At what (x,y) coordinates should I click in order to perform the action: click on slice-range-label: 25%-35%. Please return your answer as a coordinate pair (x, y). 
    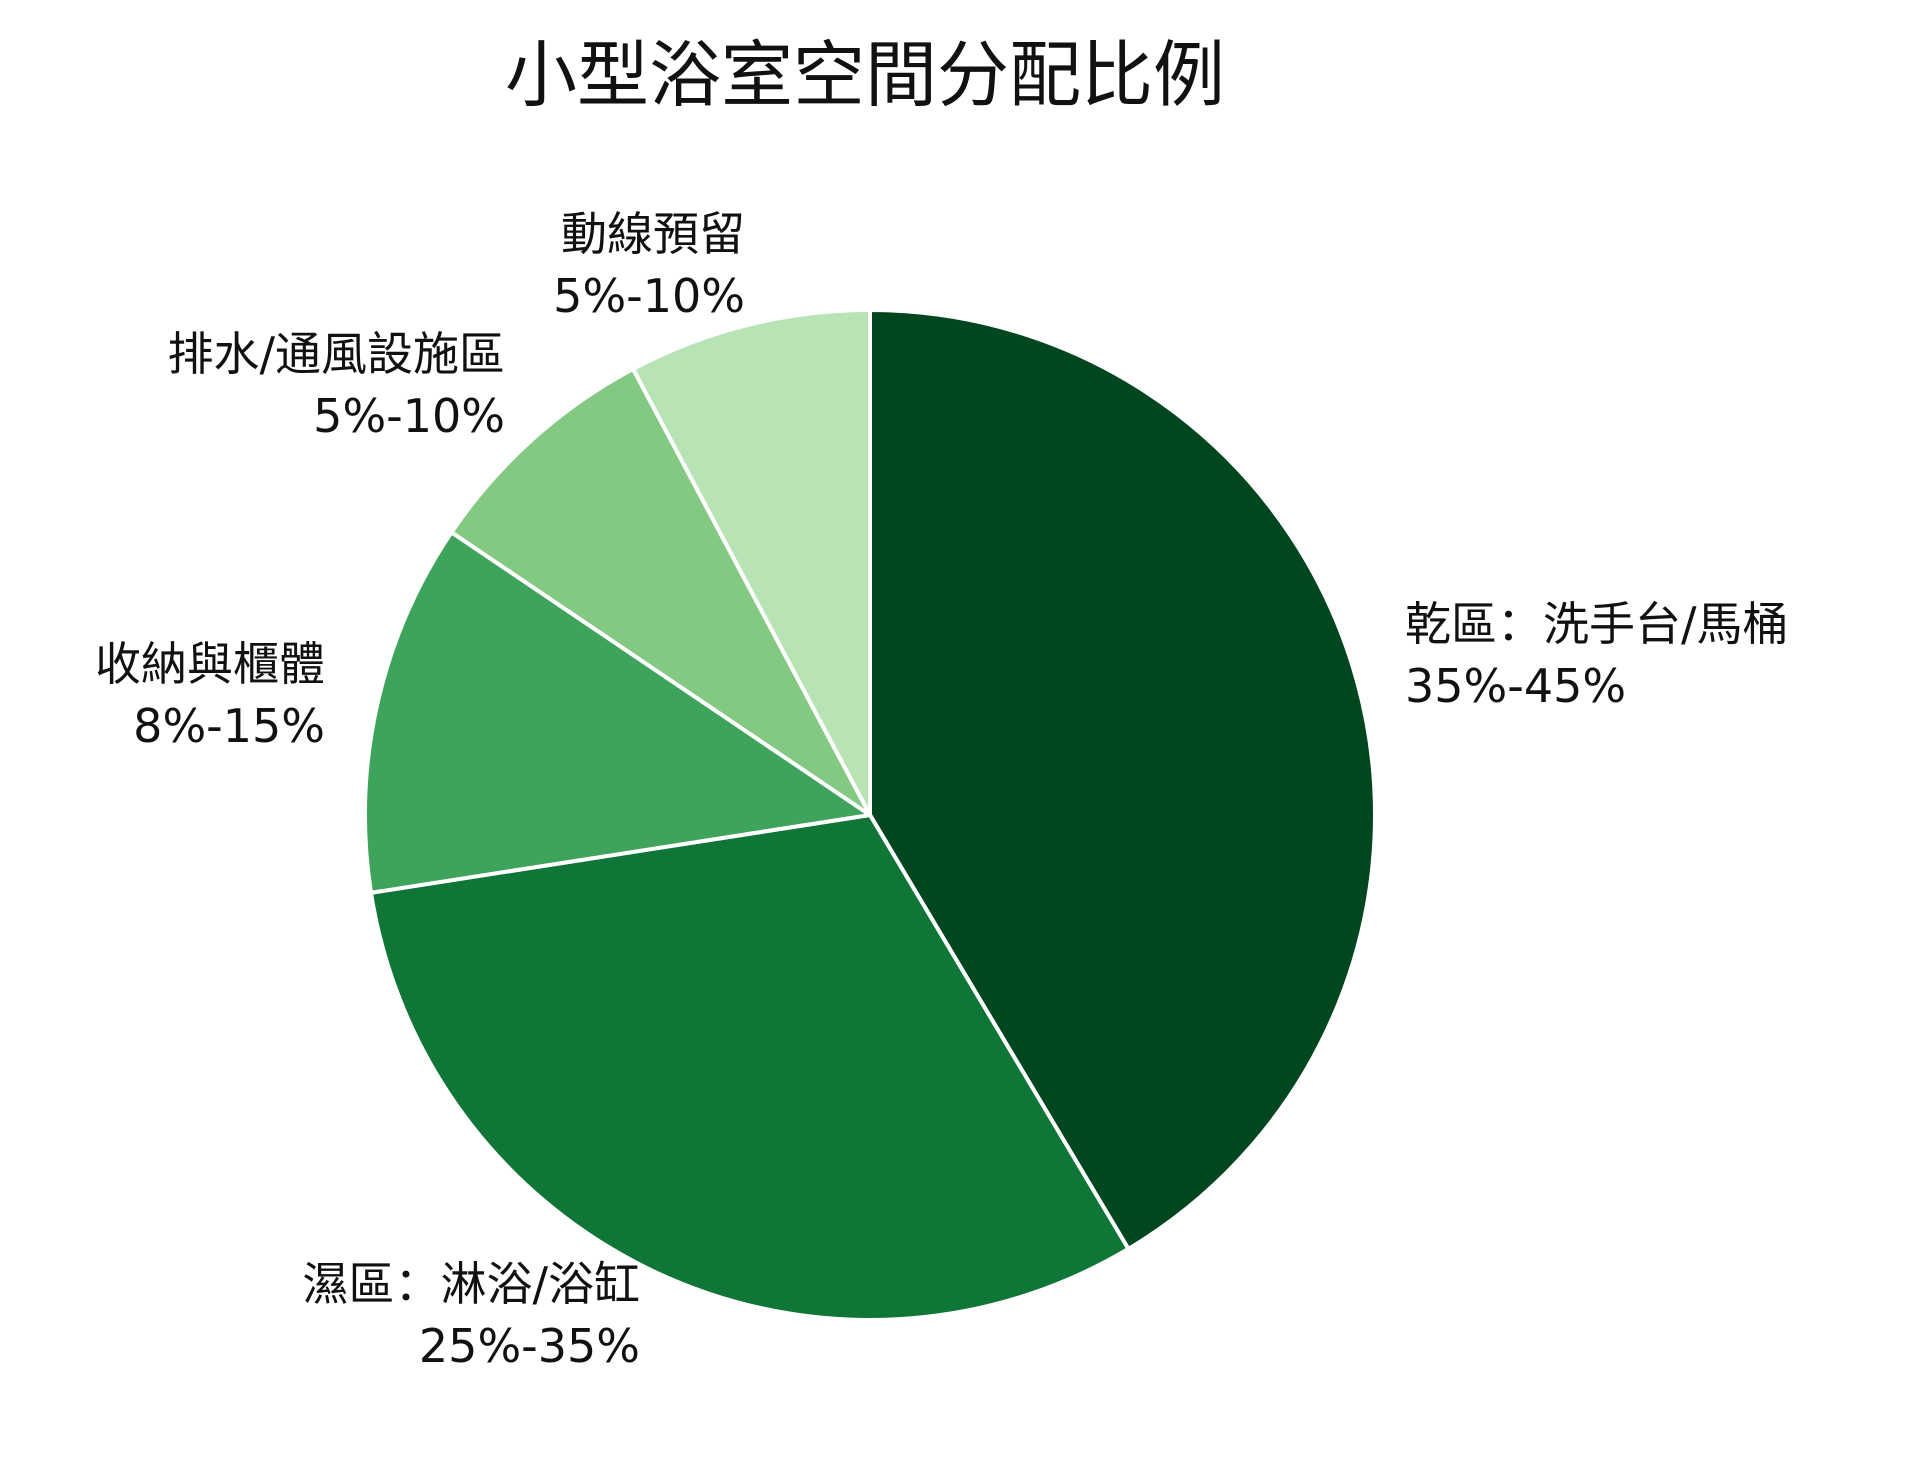
    Looking at the image, I should click on (529, 1346).